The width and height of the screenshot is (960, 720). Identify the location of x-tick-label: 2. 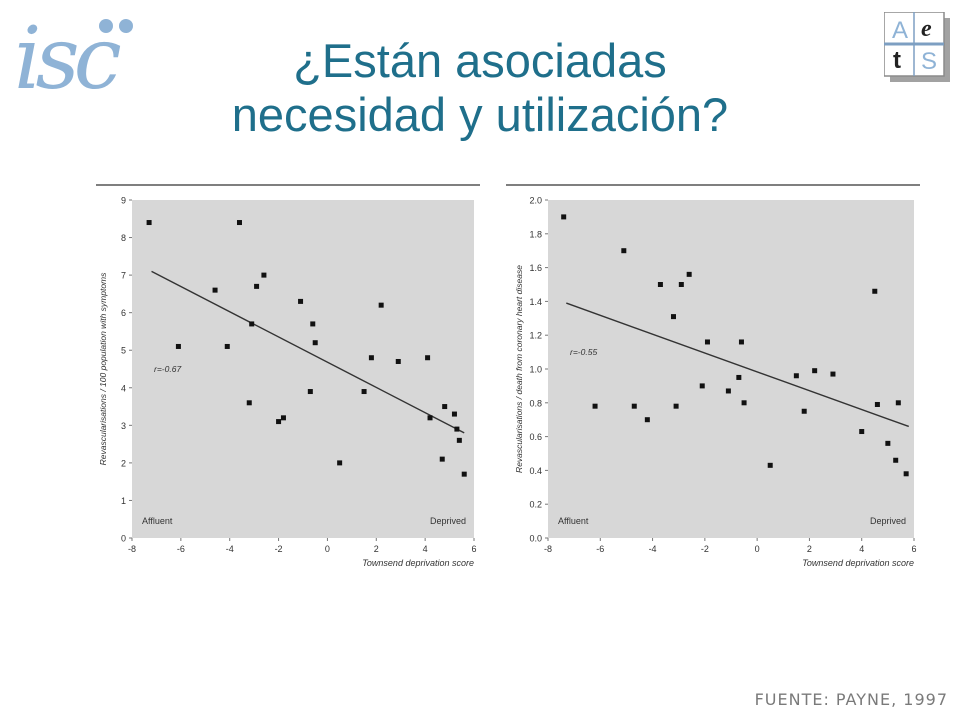
(809, 549).